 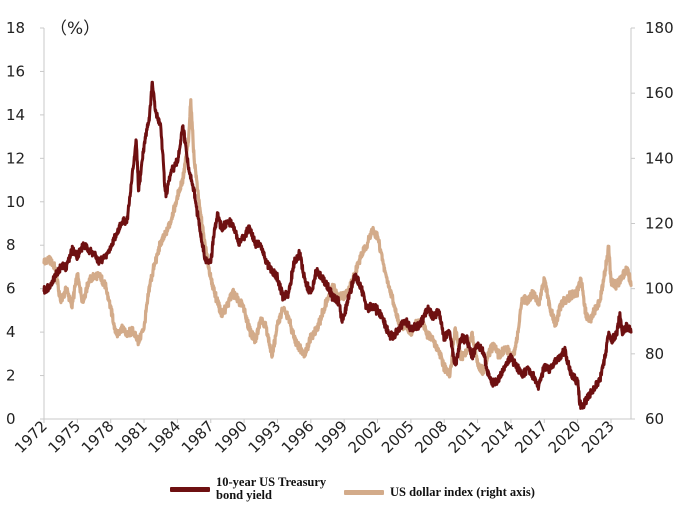 What do you see at coordinates (298, 437) in the screenshot?
I see `x-tick-label: 1996` at bounding box center [298, 437].